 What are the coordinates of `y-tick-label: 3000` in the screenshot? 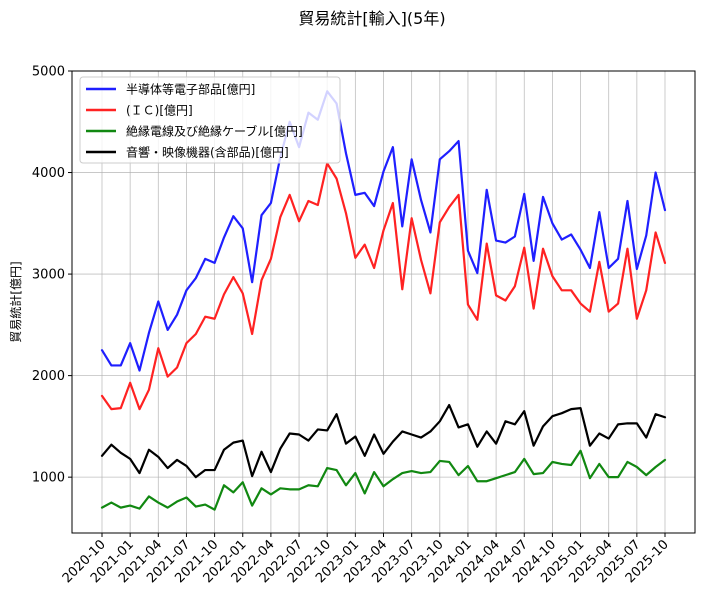 It's located at (48, 275).